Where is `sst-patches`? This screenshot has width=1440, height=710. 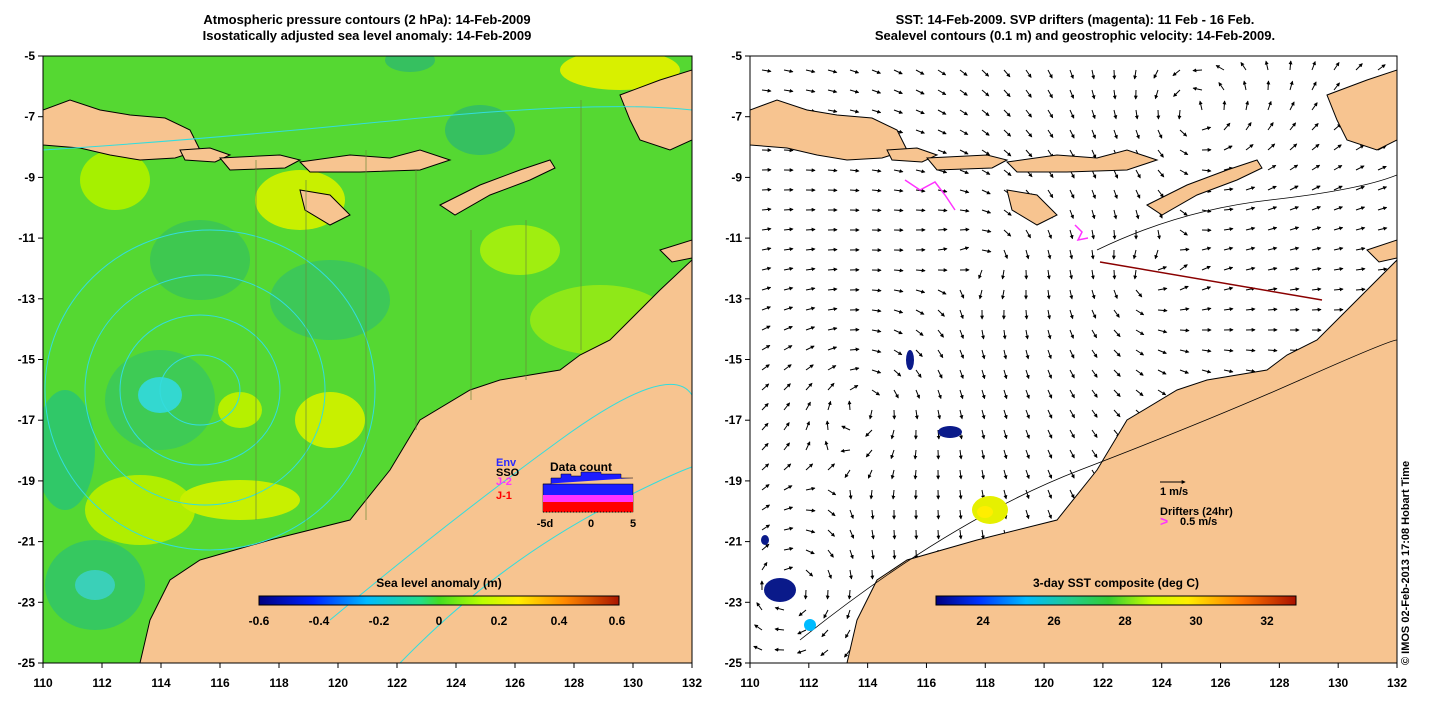
sst-patches is located at coordinates (884, 490).